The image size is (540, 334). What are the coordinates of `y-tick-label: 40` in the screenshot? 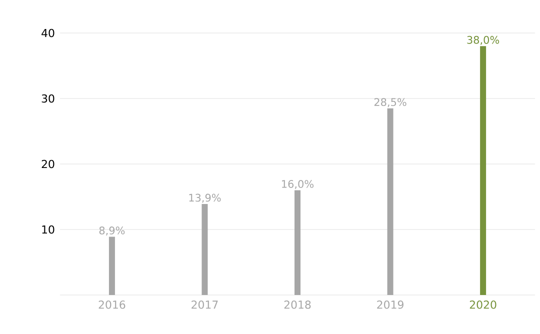 It's located at (48, 33).